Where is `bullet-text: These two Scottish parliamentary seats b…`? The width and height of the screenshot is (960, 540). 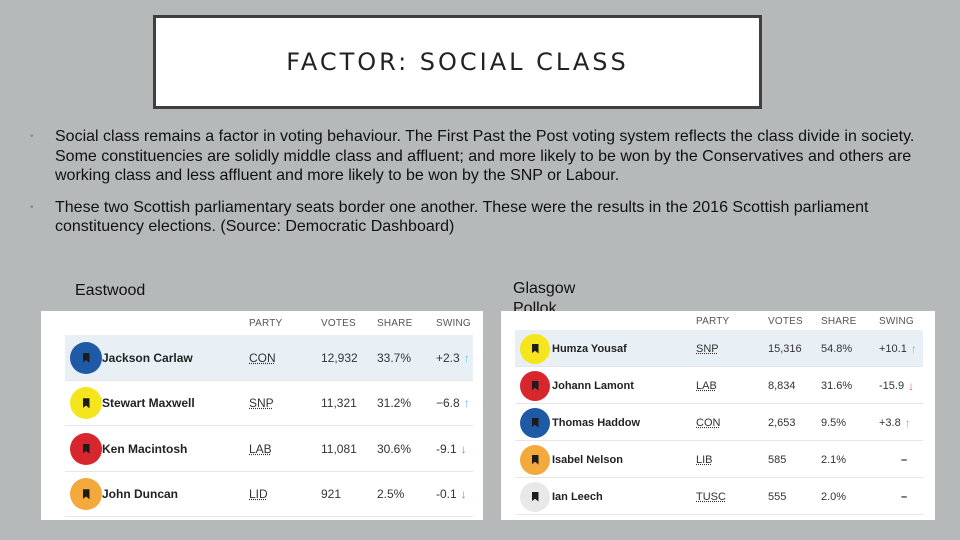 bullet-text: These two Scottish parliamentary seats b… is located at coordinates (462, 217).